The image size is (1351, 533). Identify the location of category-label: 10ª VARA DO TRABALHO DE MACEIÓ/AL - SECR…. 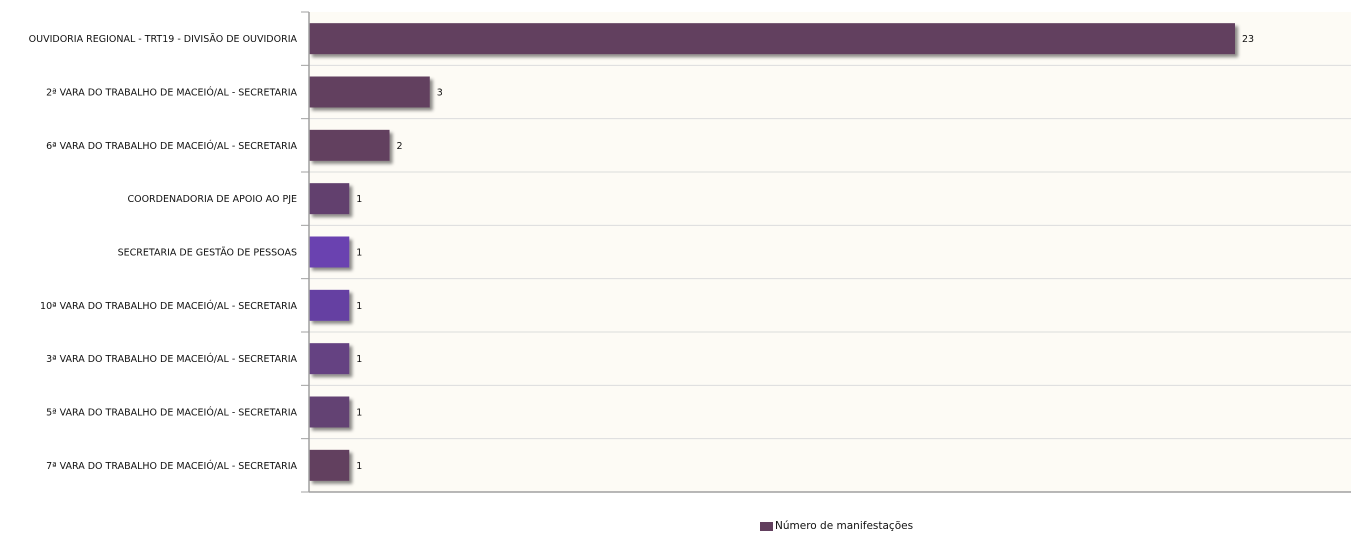
(168, 306).